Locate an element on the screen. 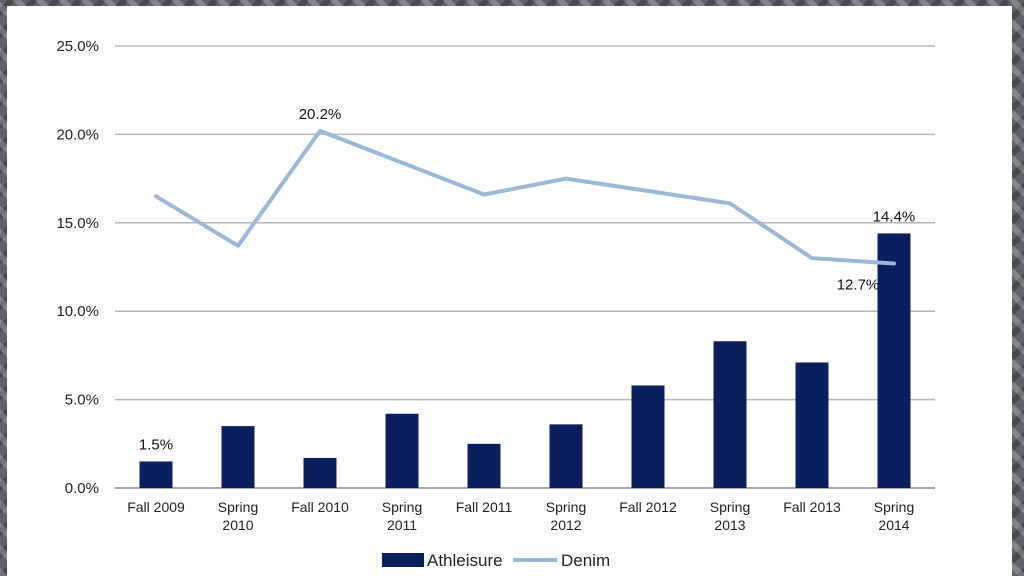 This screenshot has width=1024, height=576. x-tick-label-line: 2014 is located at coordinates (893, 525).